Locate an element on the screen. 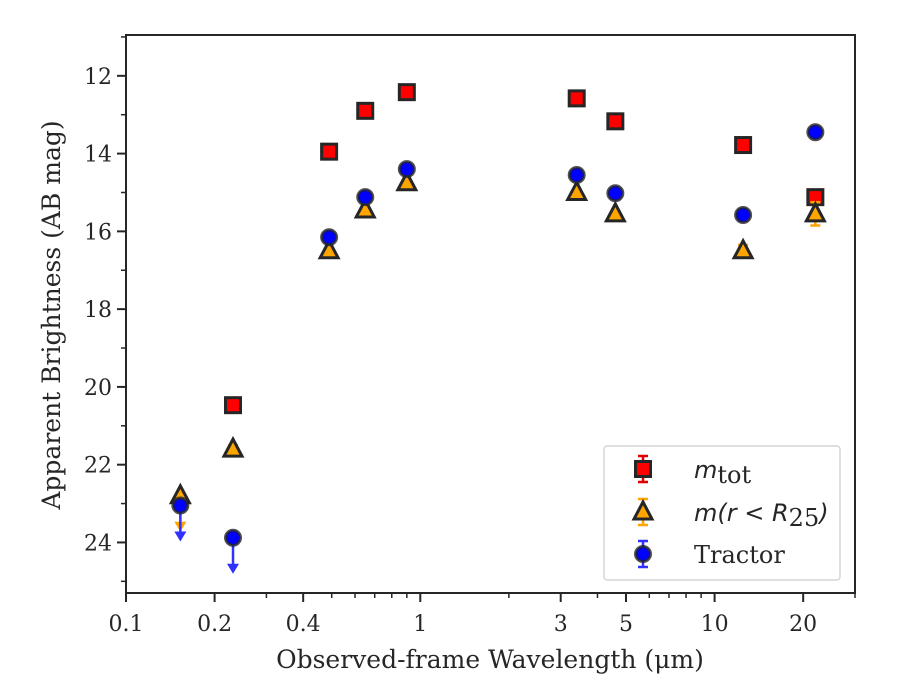 This screenshot has height=700, width=900. x-tick-label: 10 is located at coordinates (715, 624).